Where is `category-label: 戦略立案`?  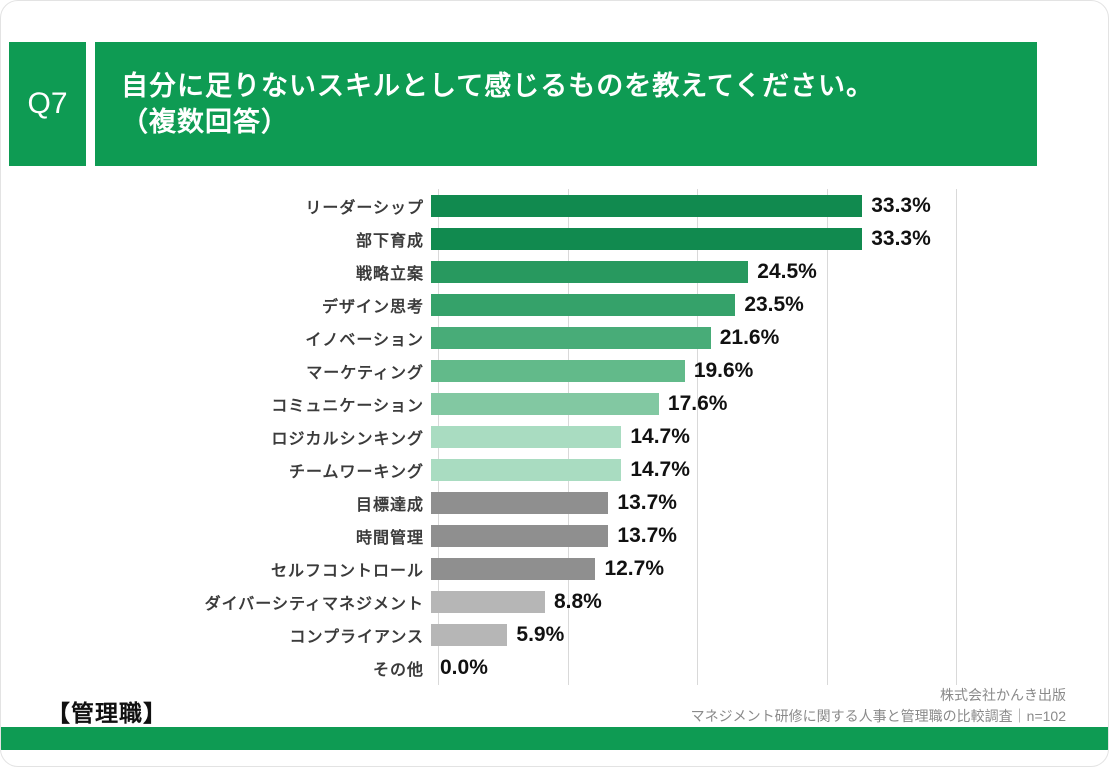 category-label: 戦略立案 is located at coordinates (389, 274).